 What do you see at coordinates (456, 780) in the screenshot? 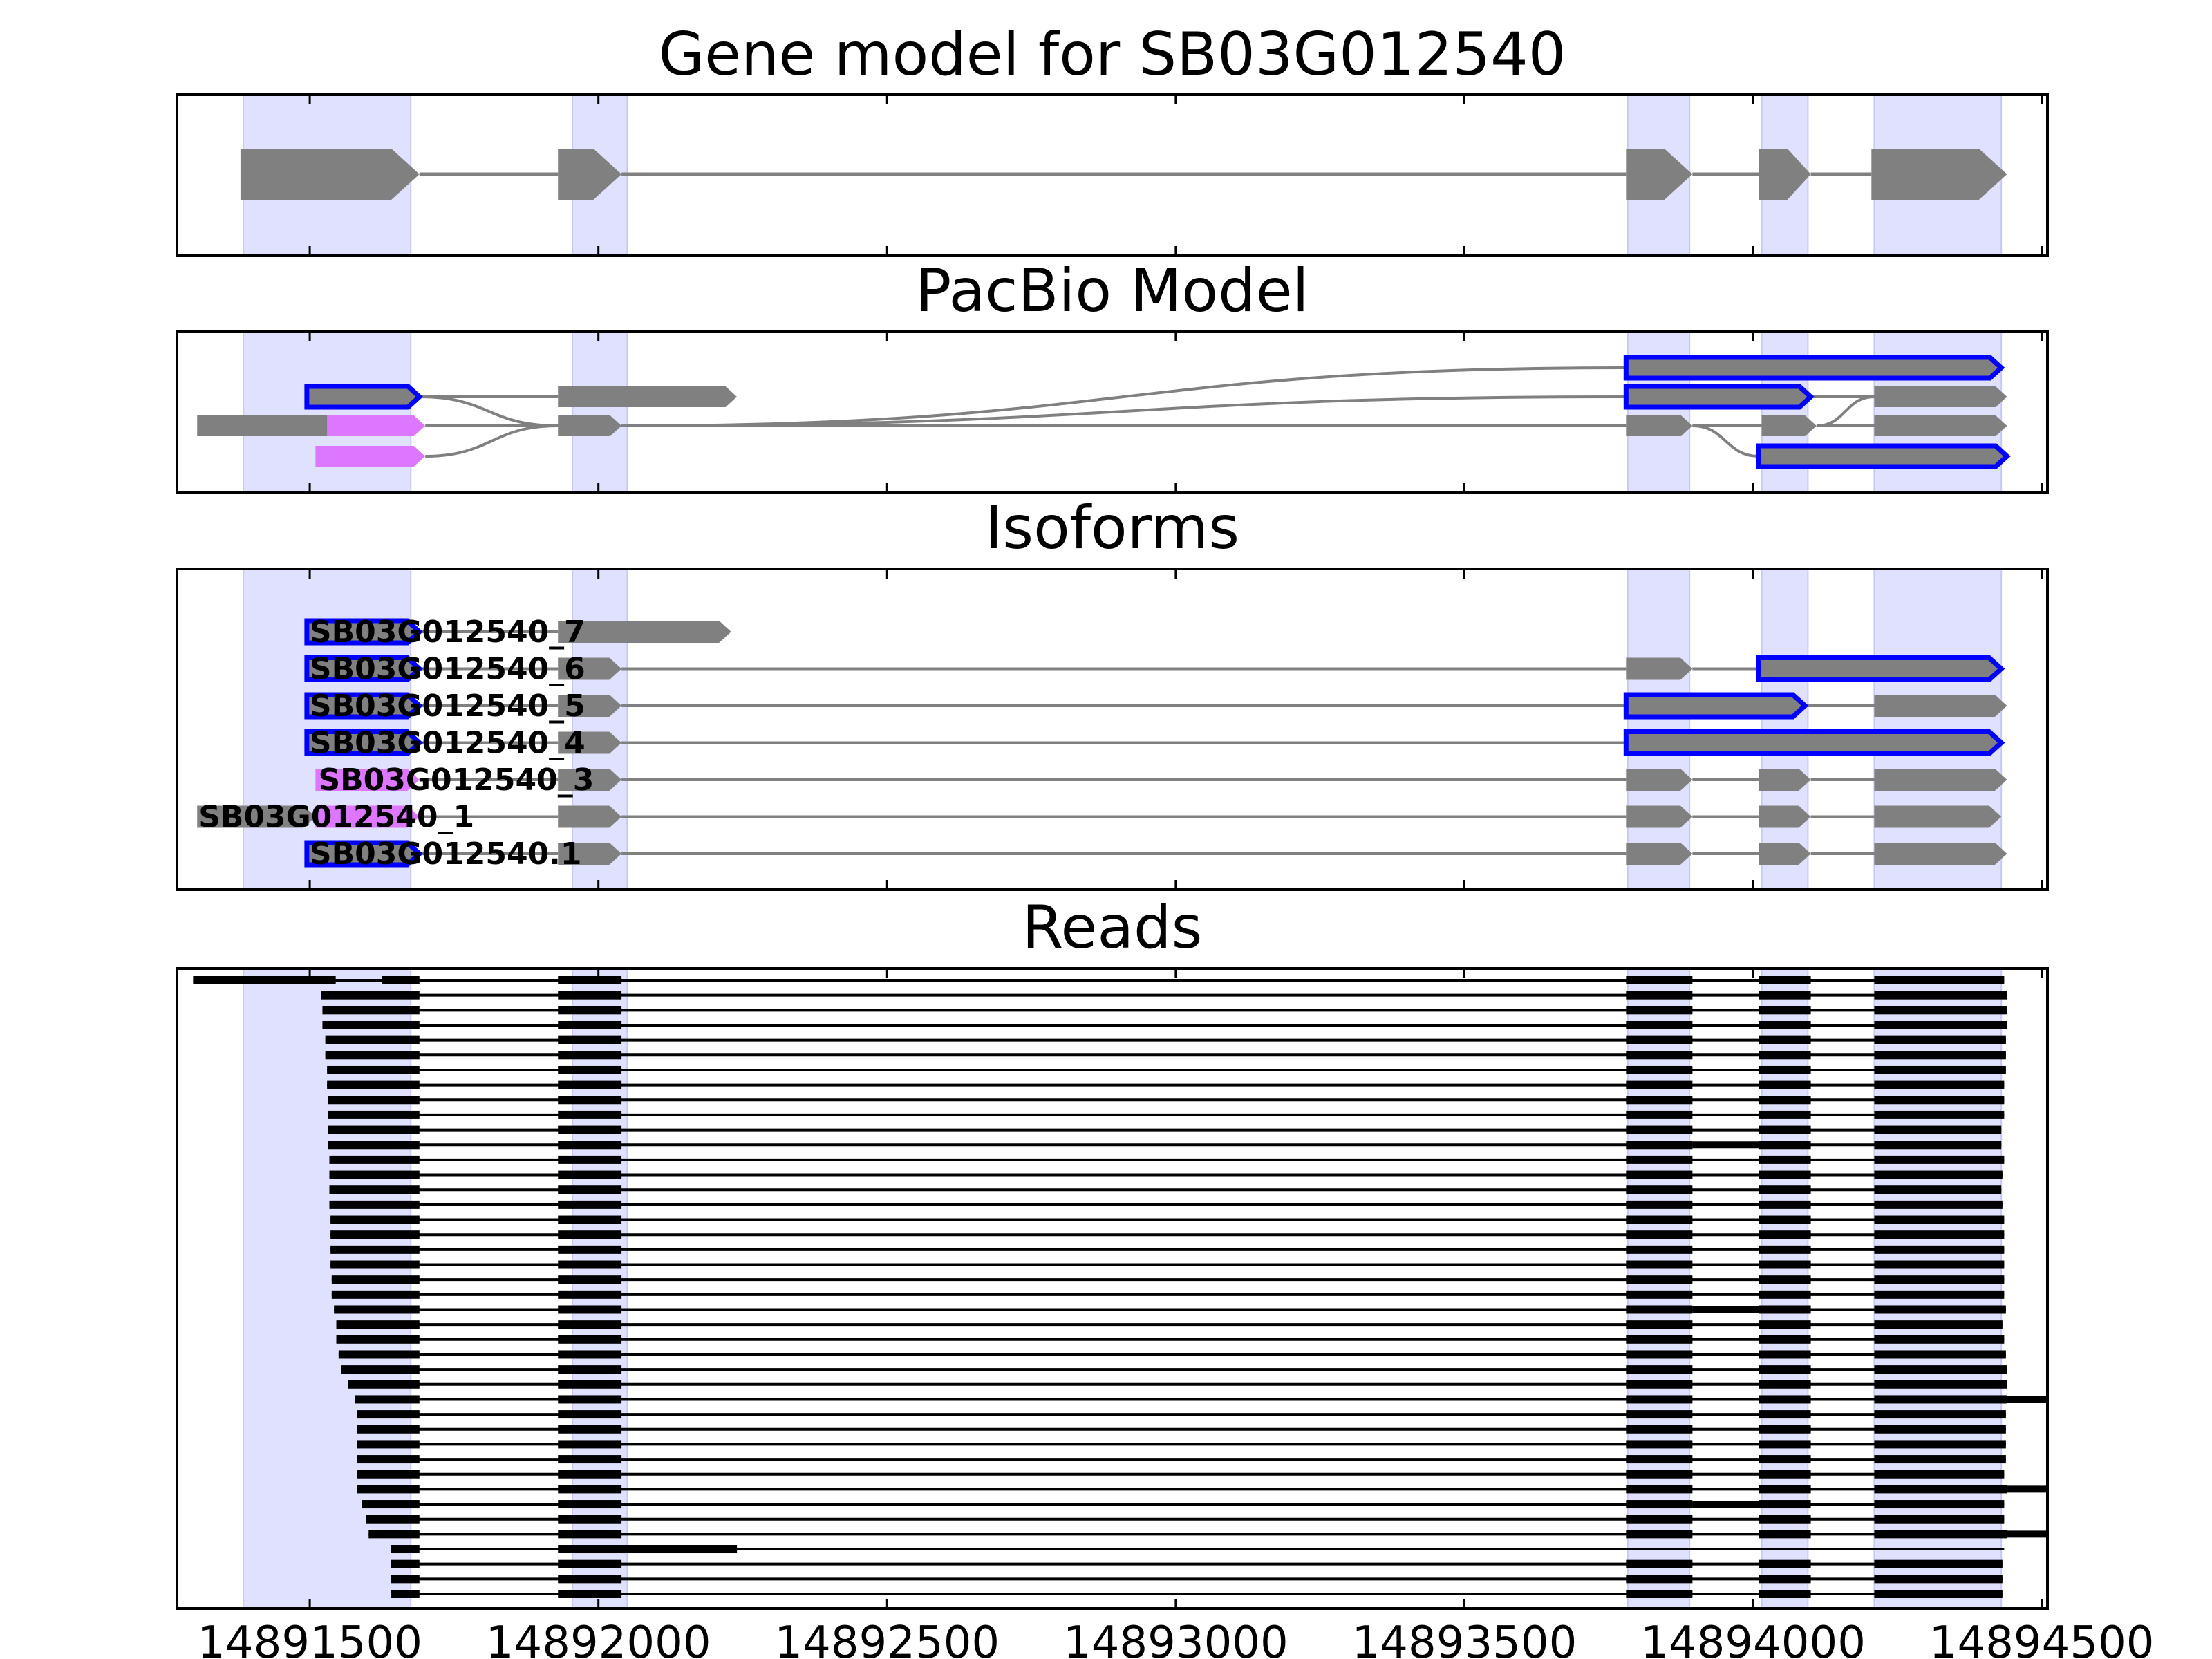
I see `isoform-label: SB03G012540_3` at bounding box center [456, 780].